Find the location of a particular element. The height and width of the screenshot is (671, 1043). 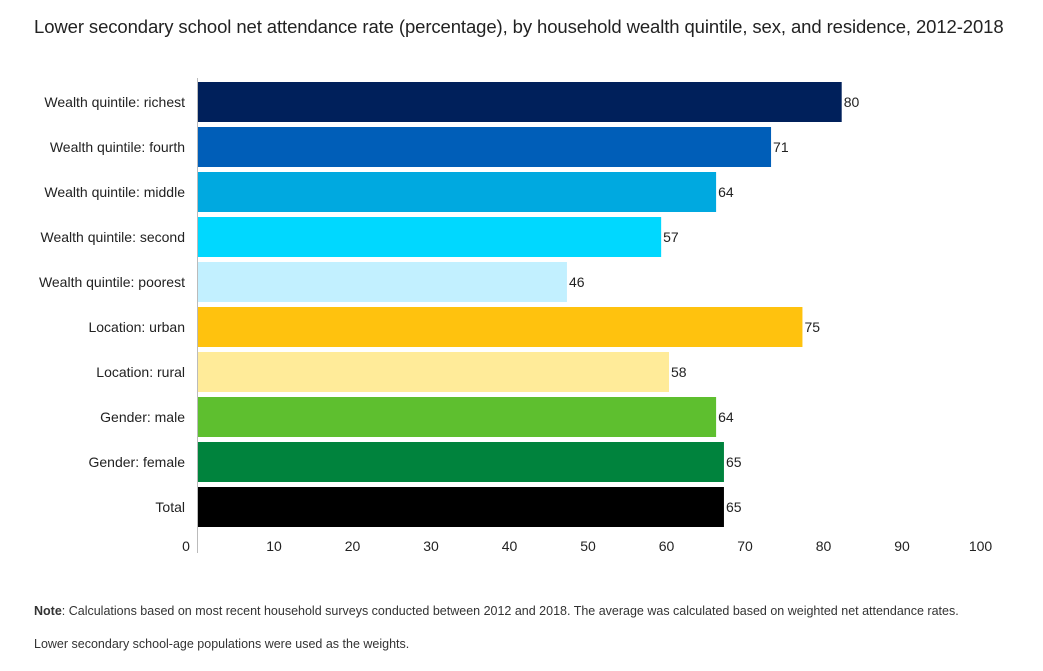

bar-gender-female is located at coordinates (461, 462).